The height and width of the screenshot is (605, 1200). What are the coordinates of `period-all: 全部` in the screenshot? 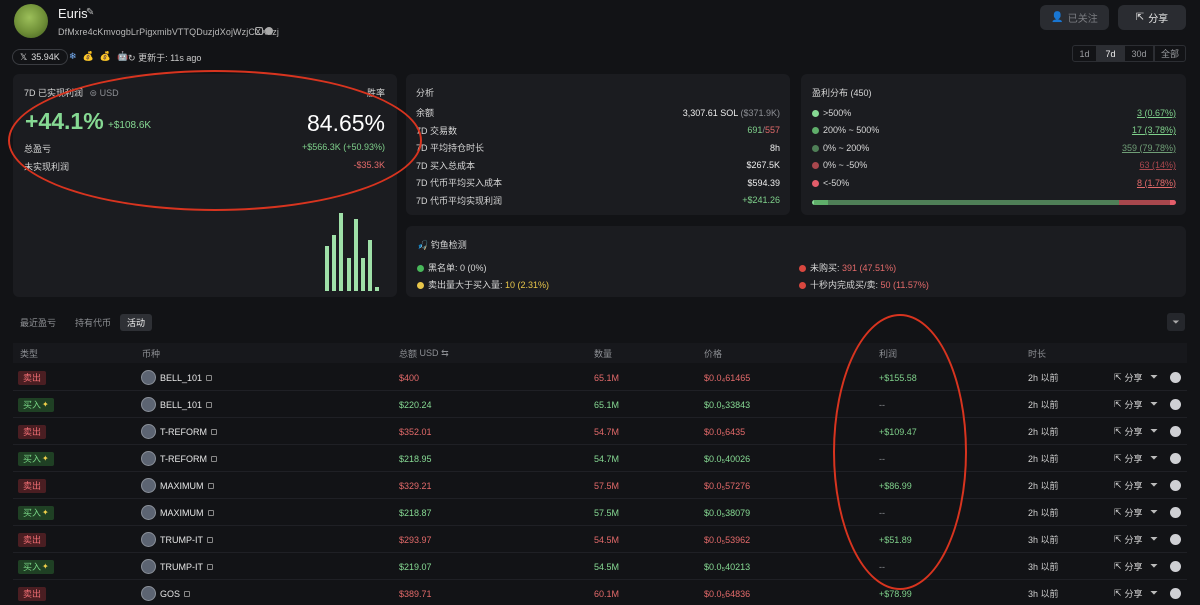 It's located at (1170, 53).